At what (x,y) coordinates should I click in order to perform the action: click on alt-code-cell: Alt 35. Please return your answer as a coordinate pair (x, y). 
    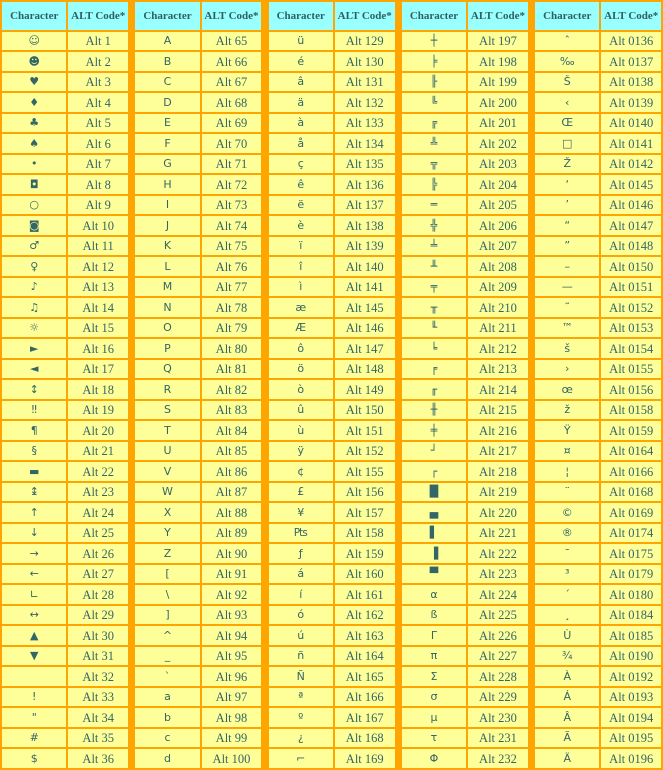
    Looking at the image, I should click on (98, 738).